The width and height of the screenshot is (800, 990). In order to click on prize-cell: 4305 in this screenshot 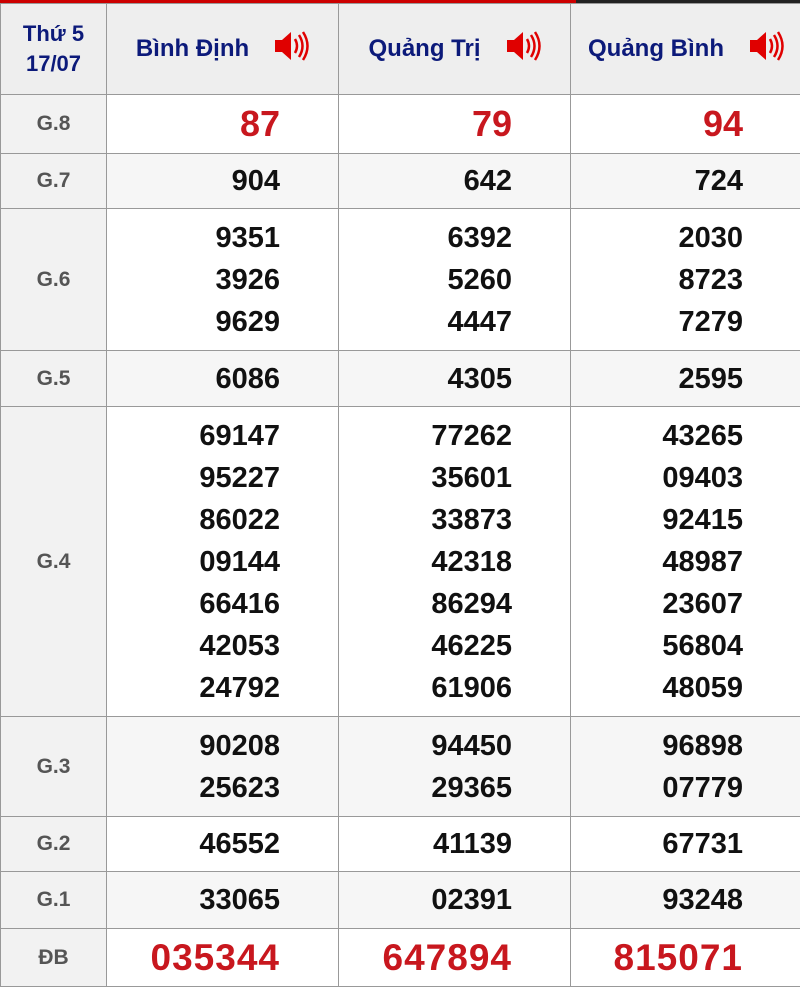, I will do `click(454, 378)`.